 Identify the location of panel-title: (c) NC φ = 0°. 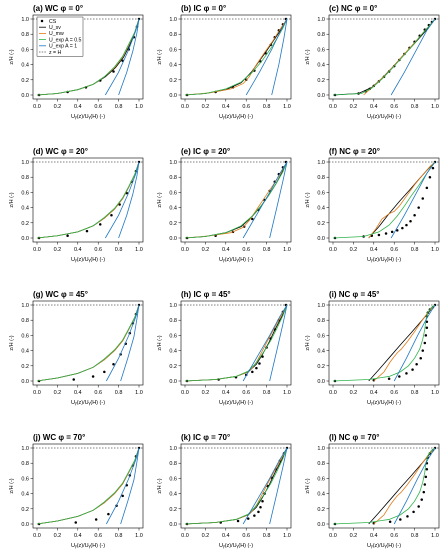
(353, 8).